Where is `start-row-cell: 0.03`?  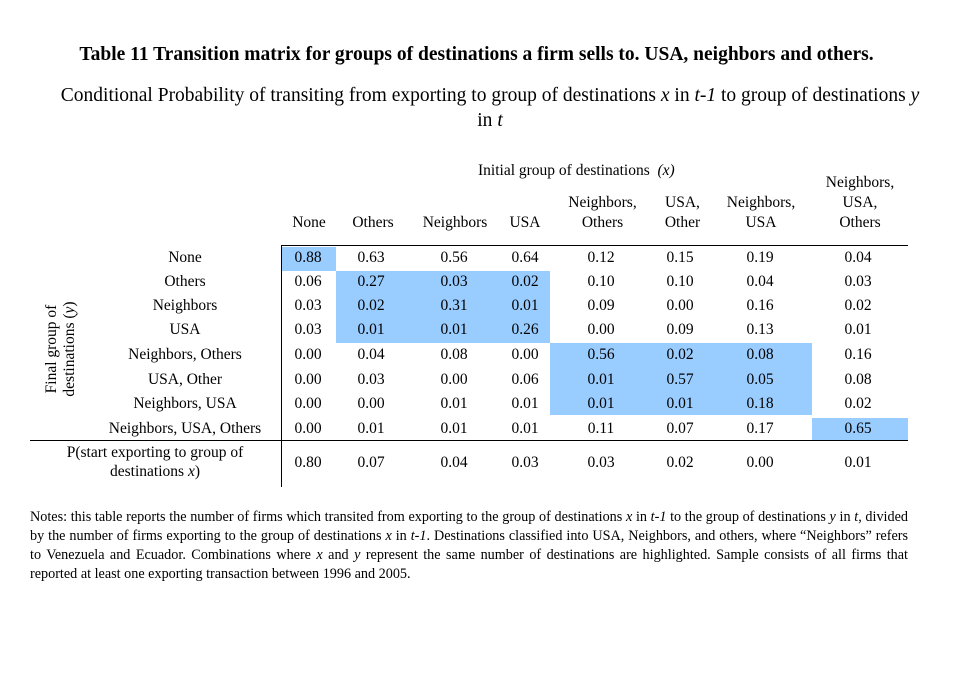
start-row-cell: 0.03 is located at coordinates (601, 462).